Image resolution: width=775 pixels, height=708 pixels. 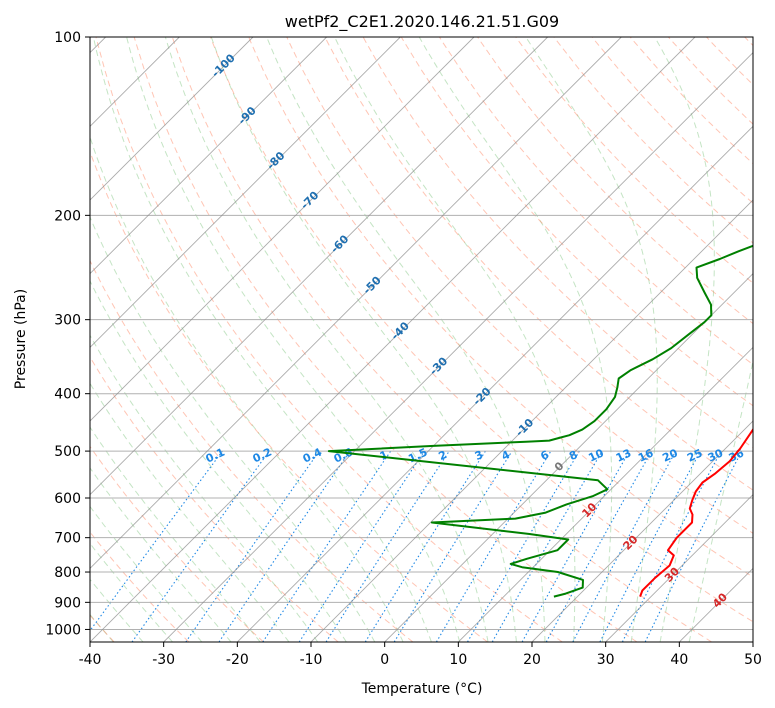 I want to click on x-tick-label: 10, so click(x=458, y=660).